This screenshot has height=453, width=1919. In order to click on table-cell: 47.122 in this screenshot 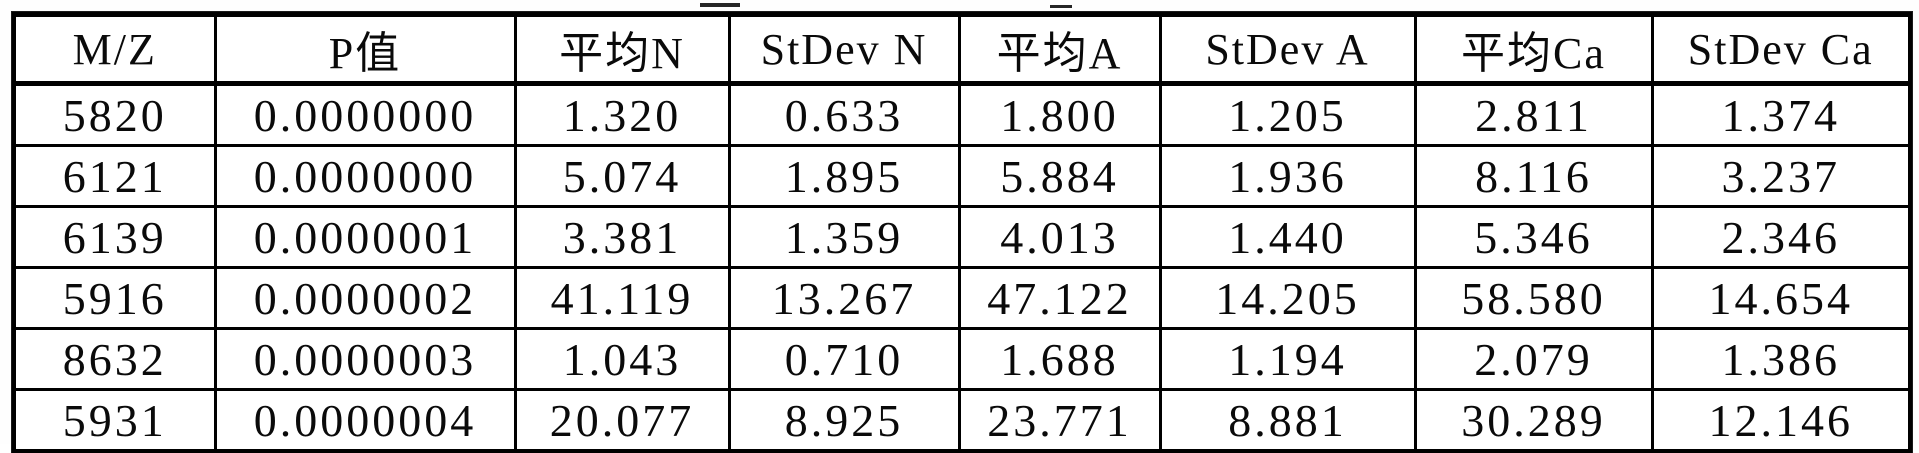, I will do `click(1059, 298)`.